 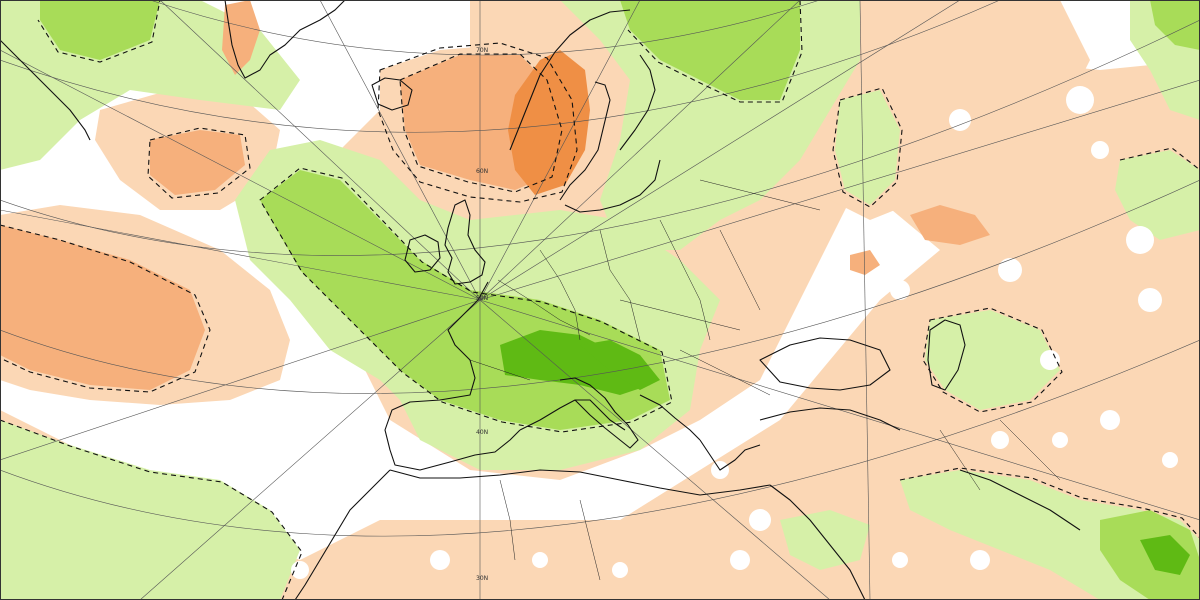 What do you see at coordinates (612, 186) in the screenshot?
I see `coastline-baltic` at bounding box center [612, 186].